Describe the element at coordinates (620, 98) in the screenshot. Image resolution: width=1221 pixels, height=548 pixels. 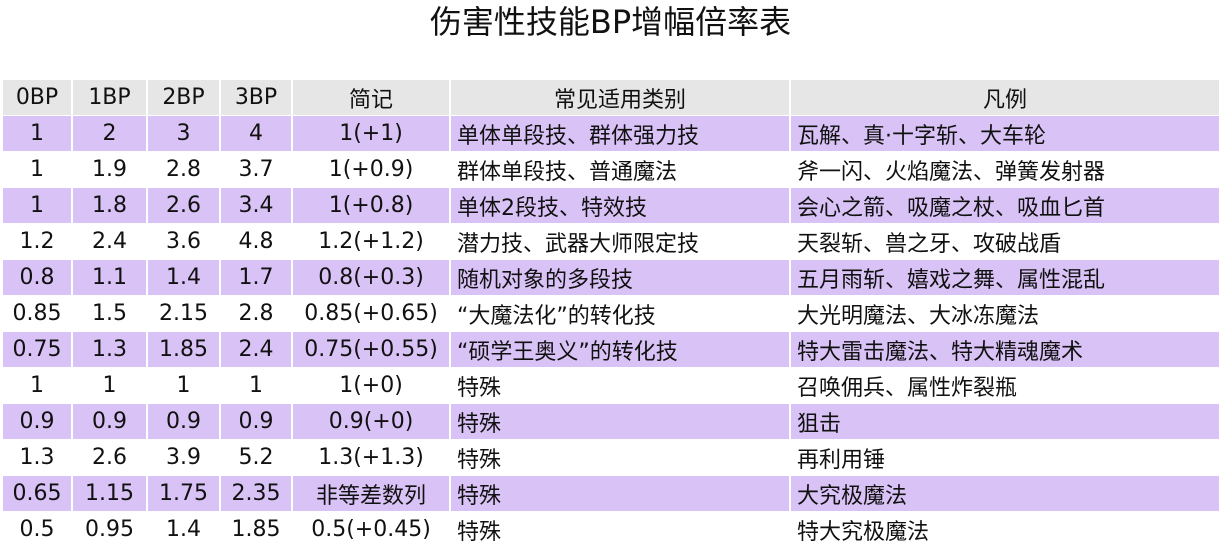
I see `column-header: 常见适用类别` at that location.